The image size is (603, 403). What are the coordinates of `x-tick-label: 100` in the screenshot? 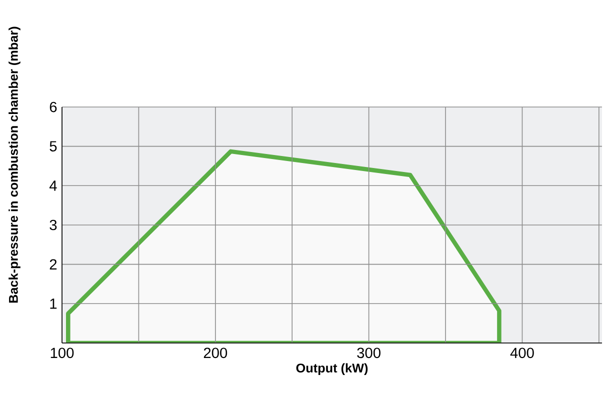 It's located at (62, 353).